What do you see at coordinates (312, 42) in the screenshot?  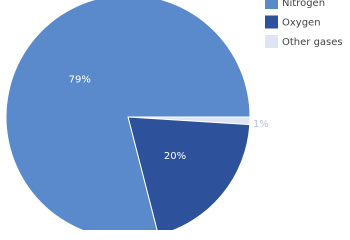 I see `legend-label: Other gases` at bounding box center [312, 42].